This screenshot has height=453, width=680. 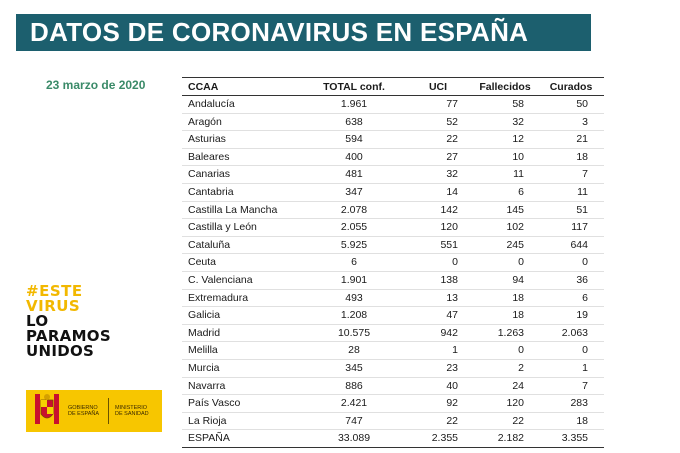 What do you see at coordinates (571, 439) in the screenshot?
I see `total-cell: 3.355` at bounding box center [571, 439].